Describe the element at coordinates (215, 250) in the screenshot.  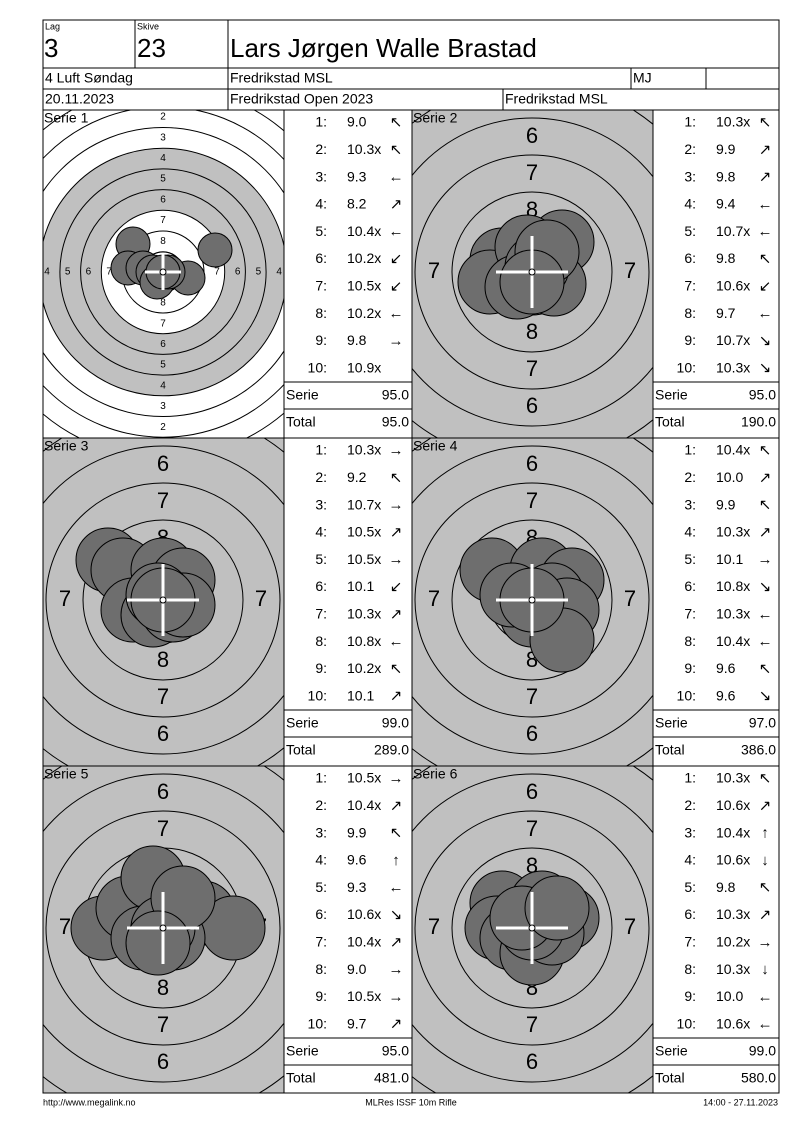
I see `shot-hole` at that location.